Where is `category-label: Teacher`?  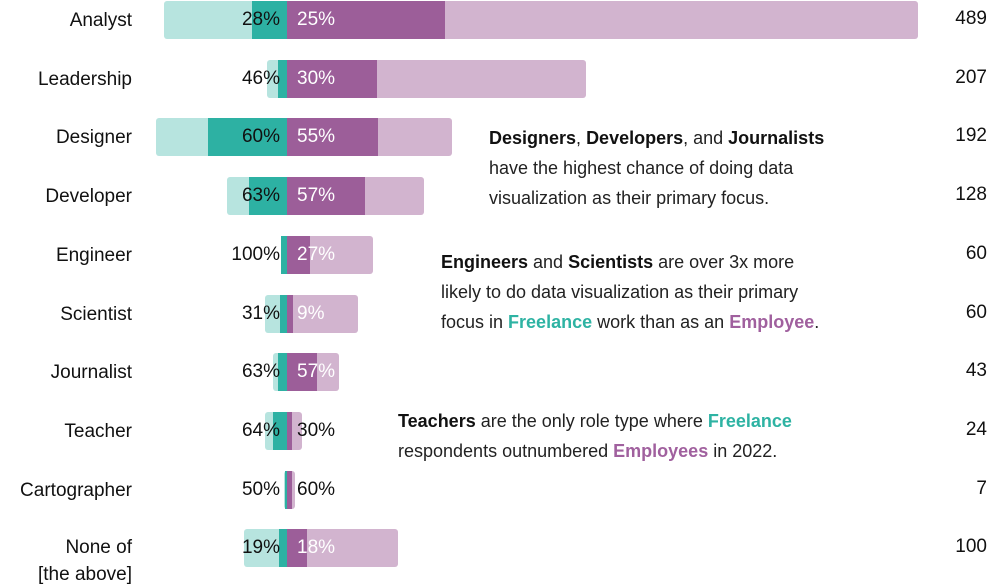
category-label: Teacher is located at coordinates (98, 431).